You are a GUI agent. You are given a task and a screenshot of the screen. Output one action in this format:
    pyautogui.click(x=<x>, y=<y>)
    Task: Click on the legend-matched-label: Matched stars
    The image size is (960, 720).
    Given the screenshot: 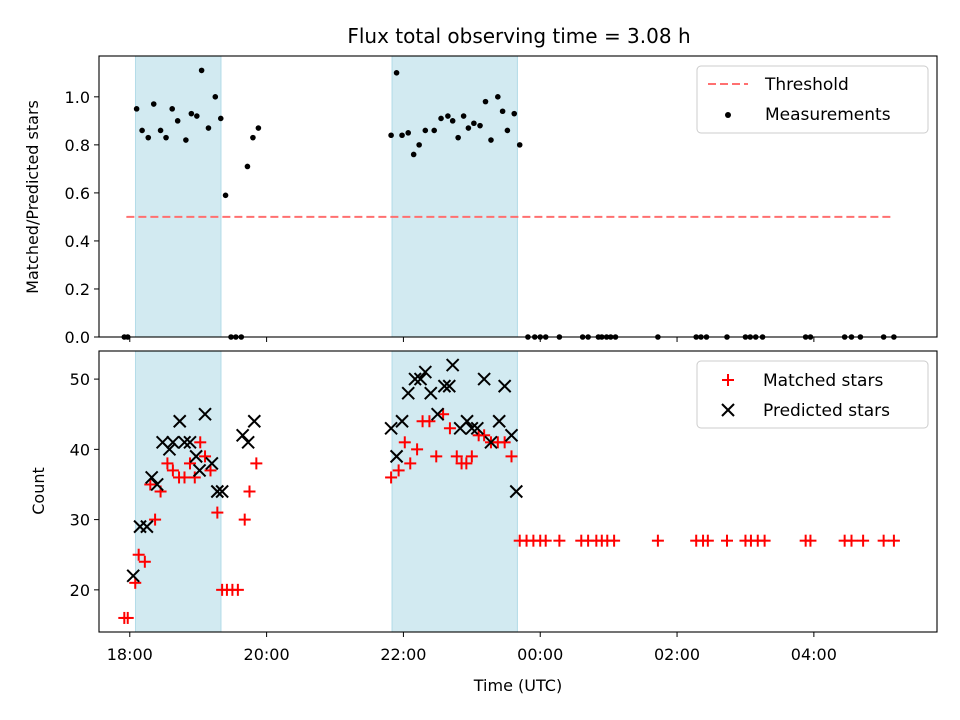 What is the action you would take?
    pyautogui.click(x=823, y=381)
    